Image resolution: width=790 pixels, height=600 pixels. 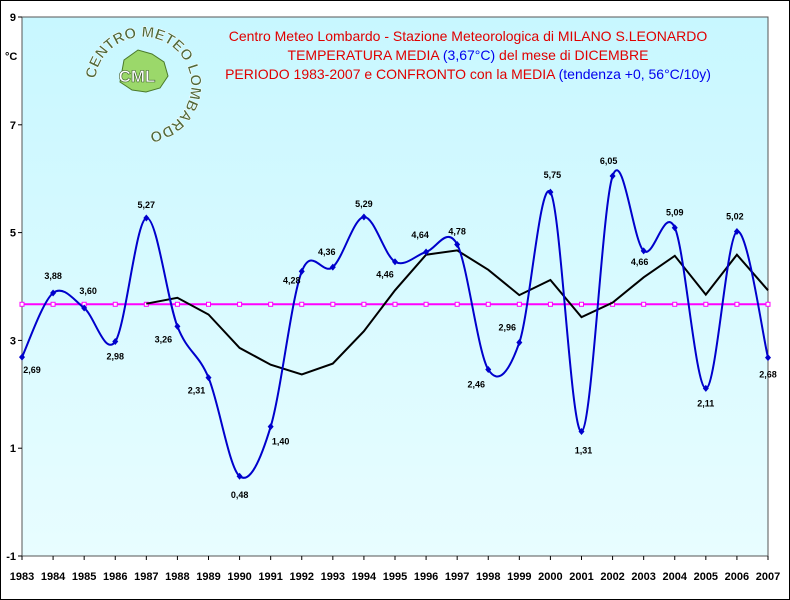 I want to click on y-tick-label: 3, so click(x=13, y=341).